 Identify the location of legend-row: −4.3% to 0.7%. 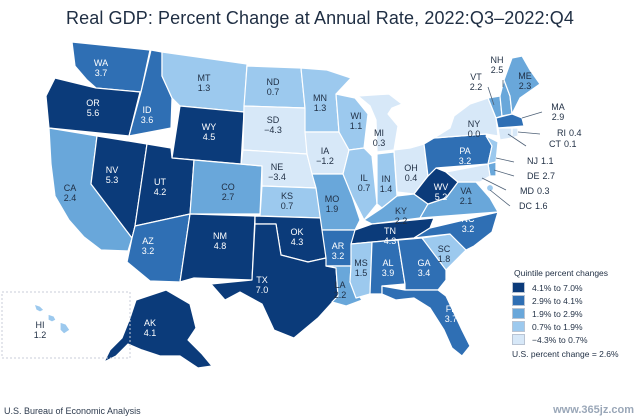
(574, 339).